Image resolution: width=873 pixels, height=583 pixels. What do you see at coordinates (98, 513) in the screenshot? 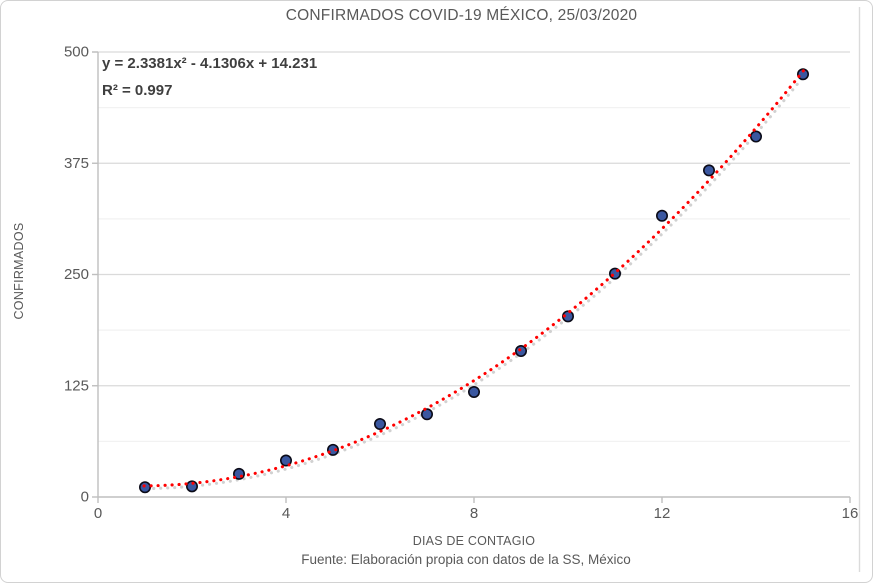
I see `x-tick-label: 0` at bounding box center [98, 513].